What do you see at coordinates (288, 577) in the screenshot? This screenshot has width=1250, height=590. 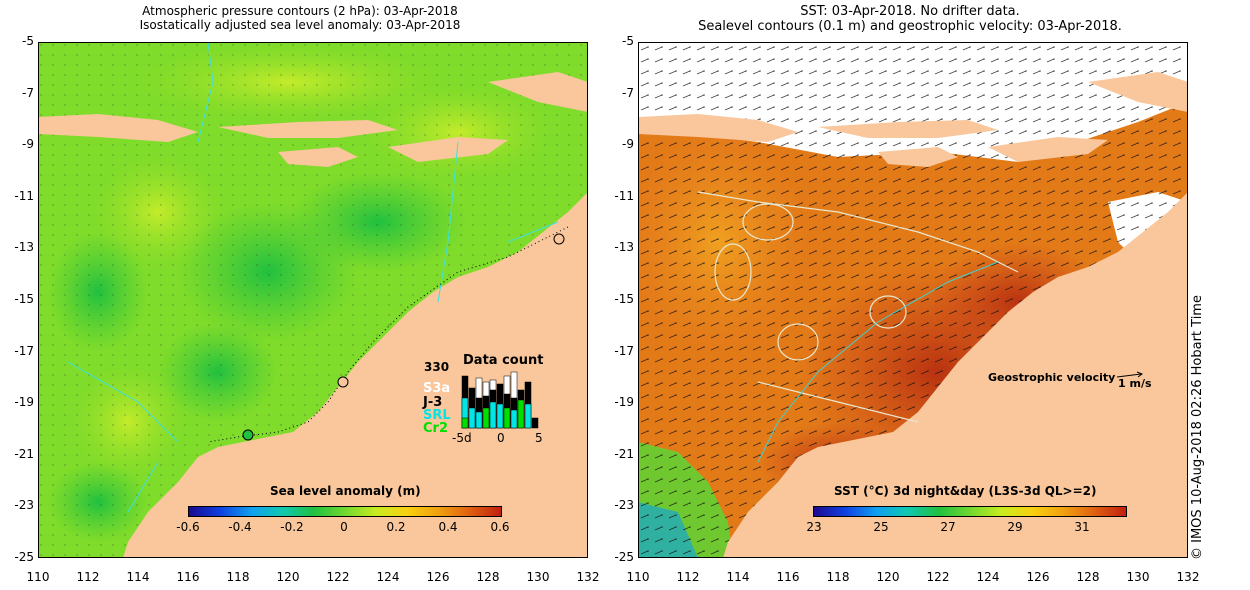 I see `x-tick-label-left: 120` at bounding box center [288, 577].